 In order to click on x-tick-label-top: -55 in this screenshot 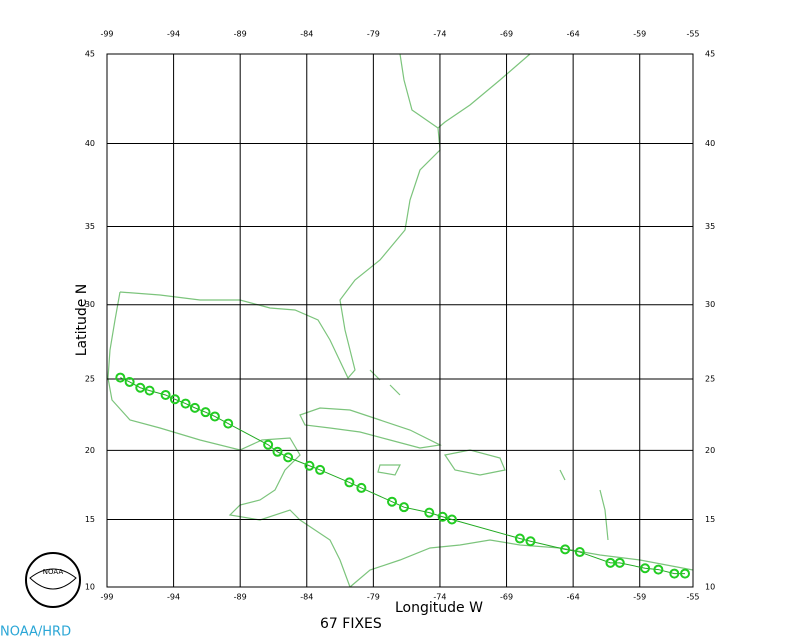, I will do `click(692, 34)`.